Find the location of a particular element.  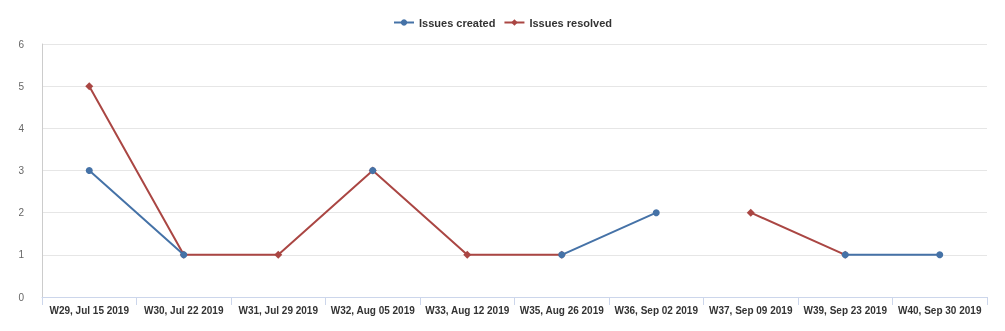

y-tick-label: 1 is located at coordinates (21, 255).